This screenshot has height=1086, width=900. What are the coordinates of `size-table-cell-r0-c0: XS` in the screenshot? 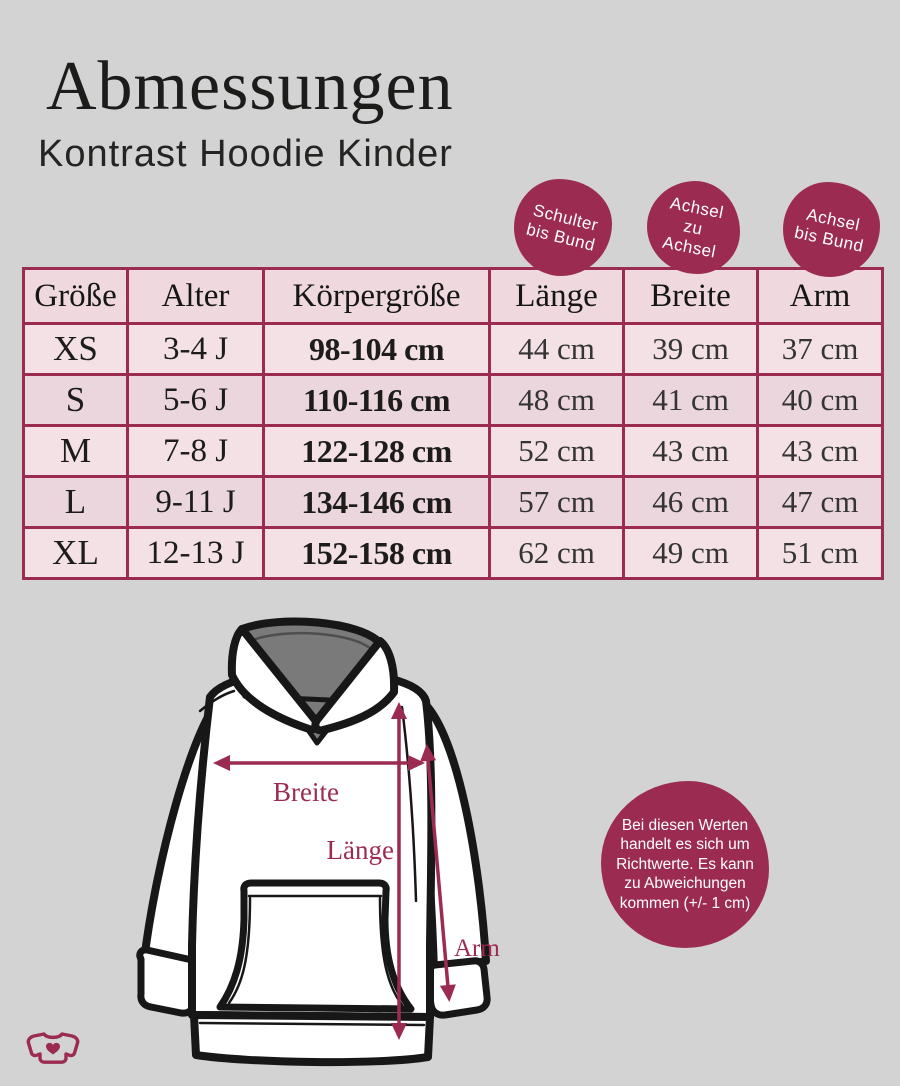 It's located at (75, 349).